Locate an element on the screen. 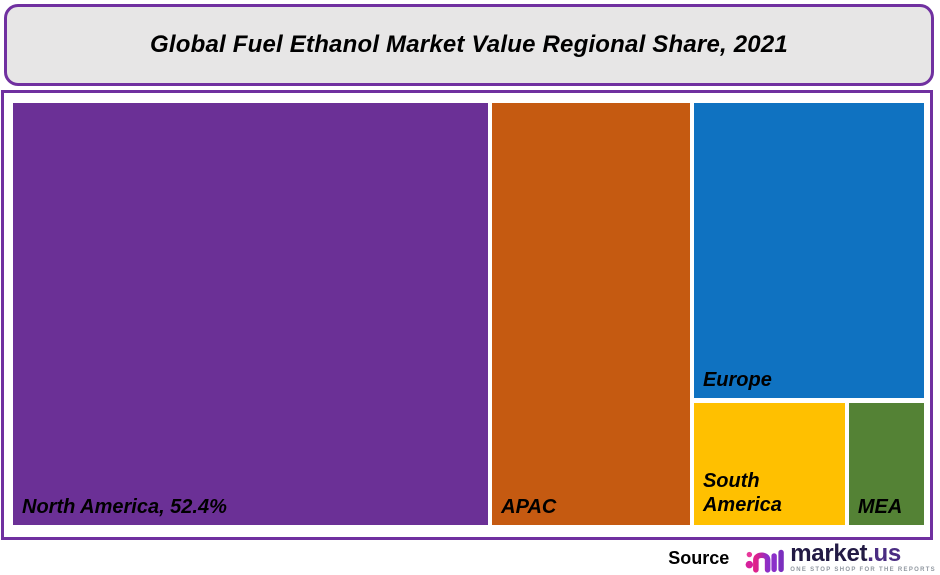  brand-wordmark: market.us is located at coordinates (863, 553).